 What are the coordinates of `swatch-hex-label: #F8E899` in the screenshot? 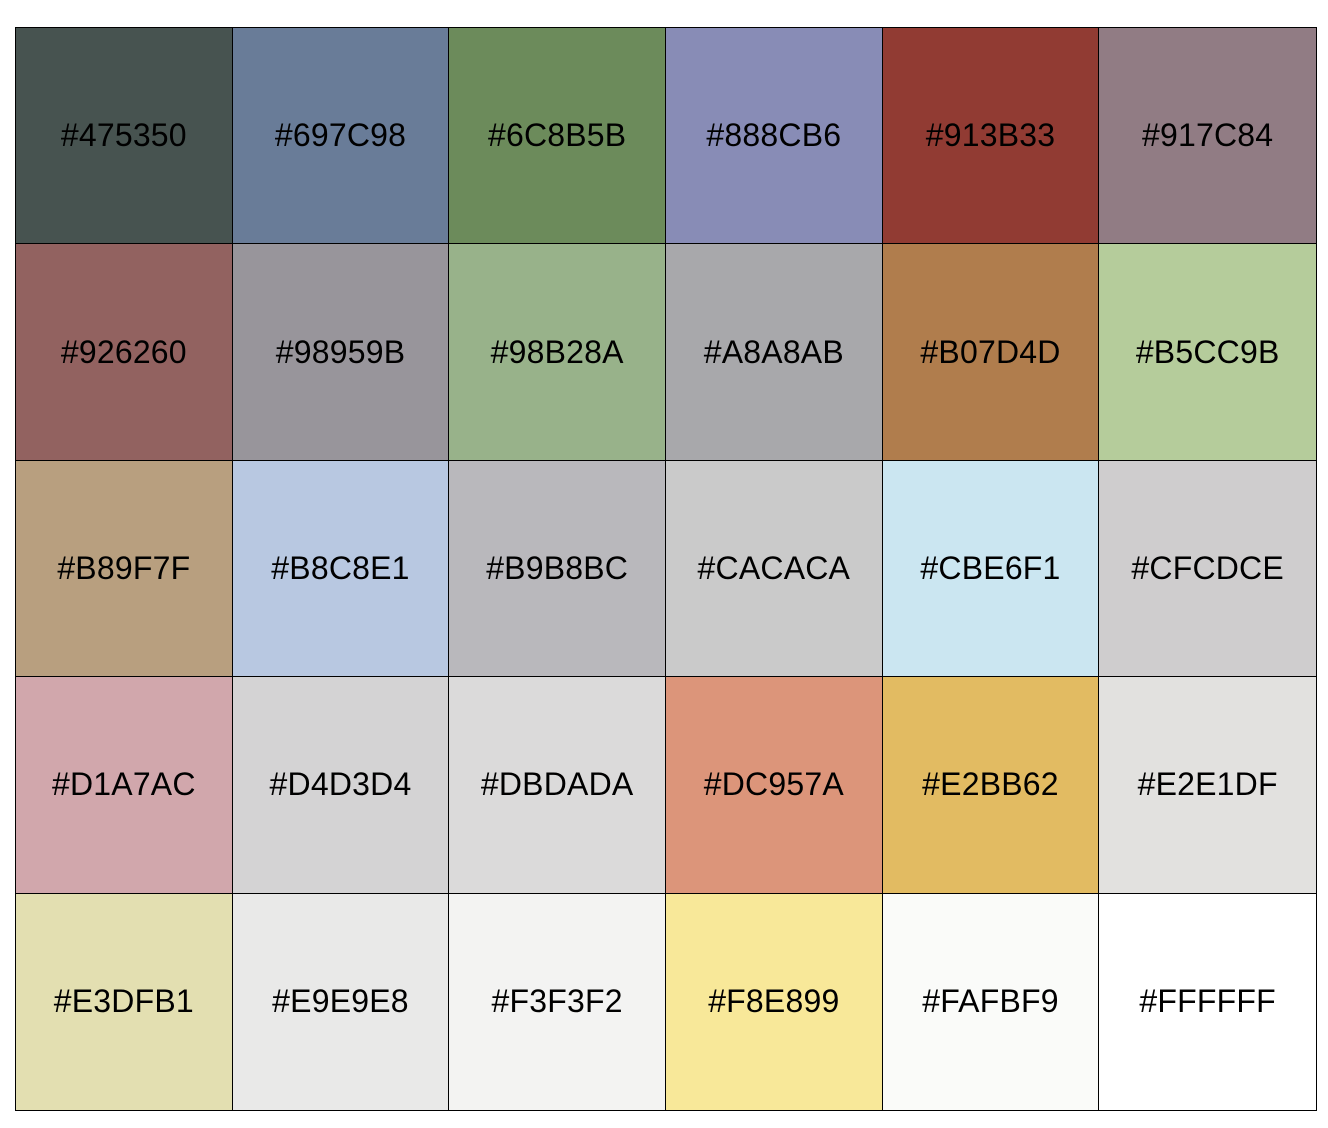 It's located at (774, 1001).